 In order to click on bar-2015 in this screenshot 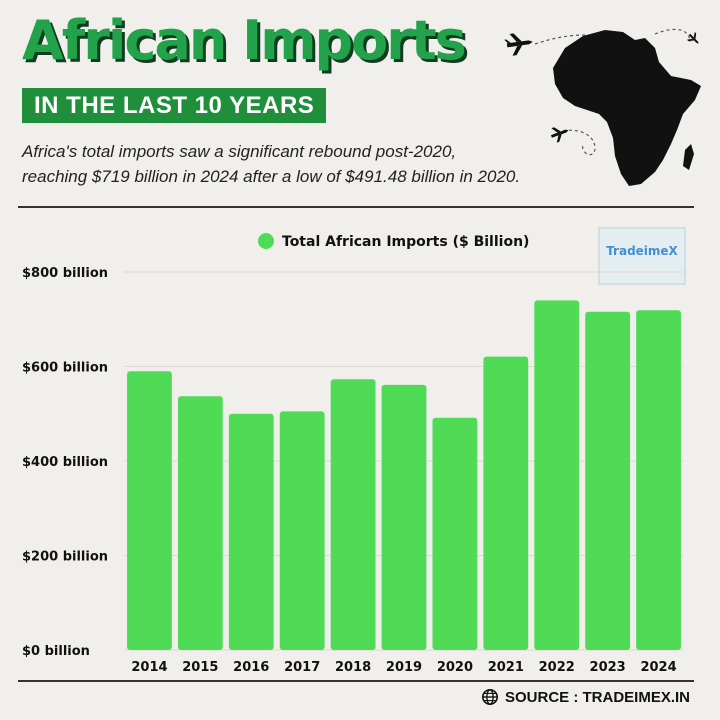, I will do `click(200, 523)`.